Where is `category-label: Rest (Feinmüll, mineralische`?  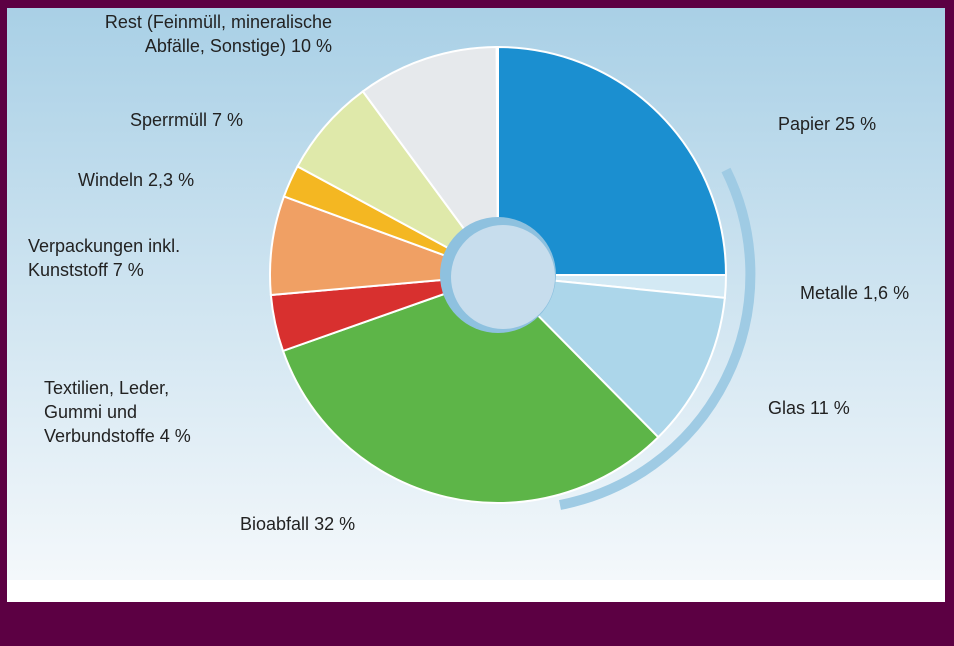 category-label: Rest (Feinmüll, mineralische is located at coordinates (218, 22).